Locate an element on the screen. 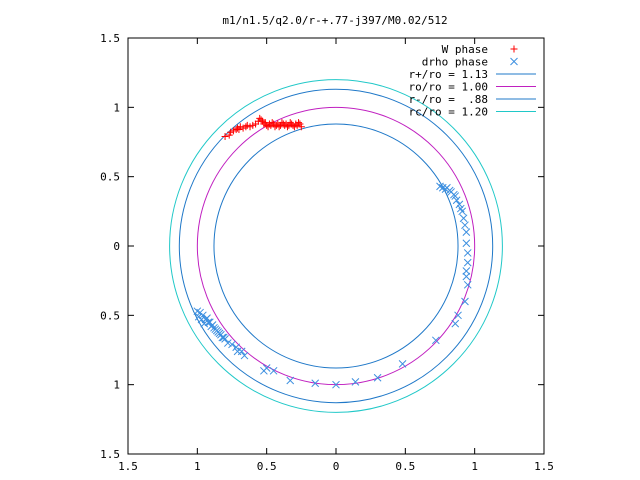 This screenshot has width=640, height=480. legend-label: r+/ro = 1.13 is located at coordinates (448, 74).